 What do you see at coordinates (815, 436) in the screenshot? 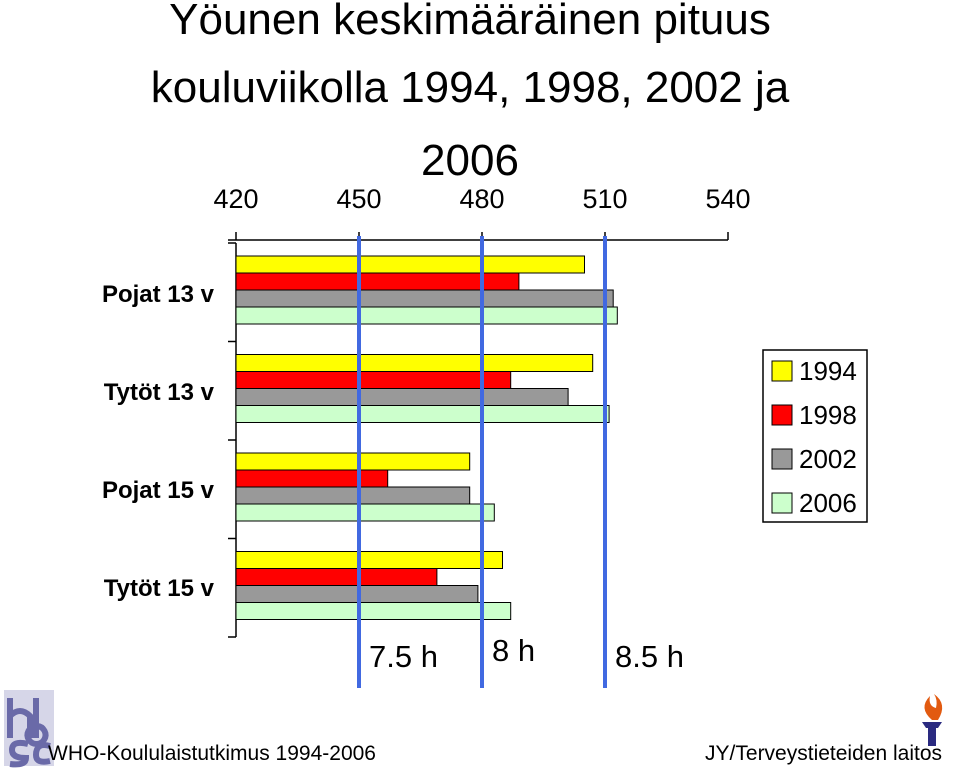
I see `legend: 1994 1998 2002 2006` at bounding box center [815, 436].